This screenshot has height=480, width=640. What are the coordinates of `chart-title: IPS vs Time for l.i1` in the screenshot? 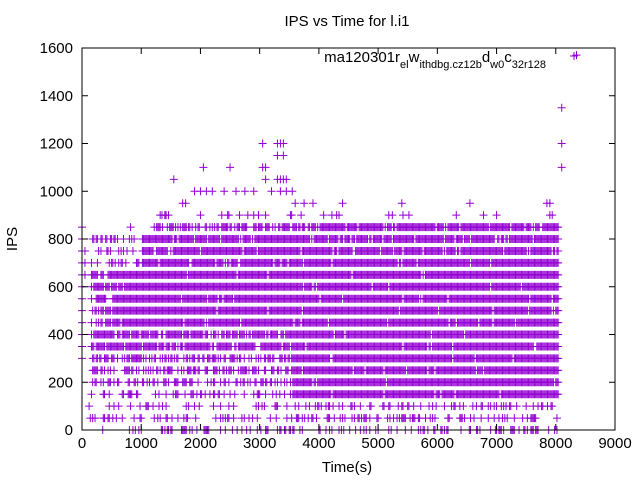 It's located at (346, 21).